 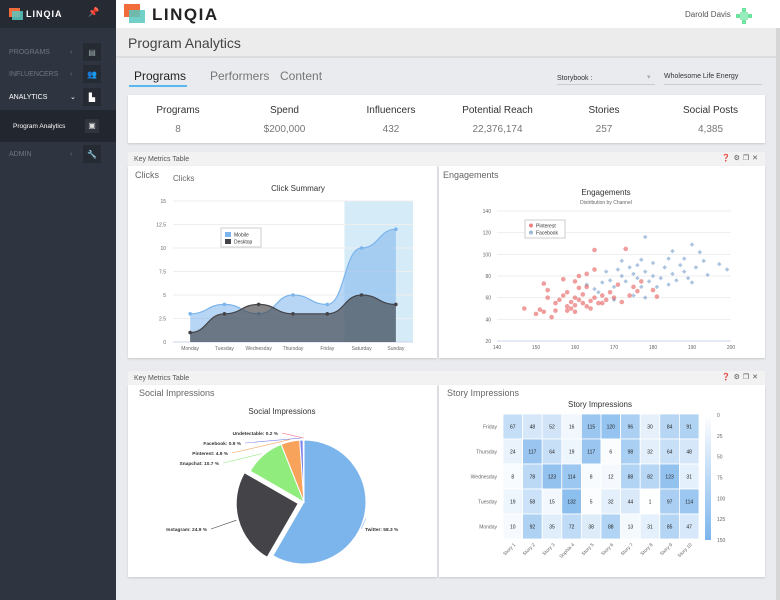 I want to click on cell-value: 98, so click(x=631, y=453).